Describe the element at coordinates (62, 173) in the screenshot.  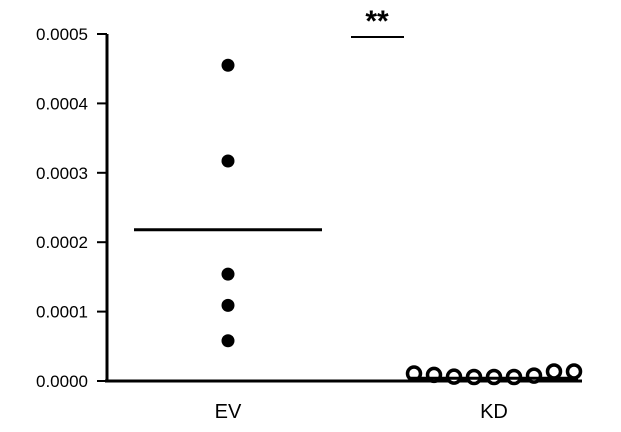
I see `y-tick-label: 0.0003` at that location.